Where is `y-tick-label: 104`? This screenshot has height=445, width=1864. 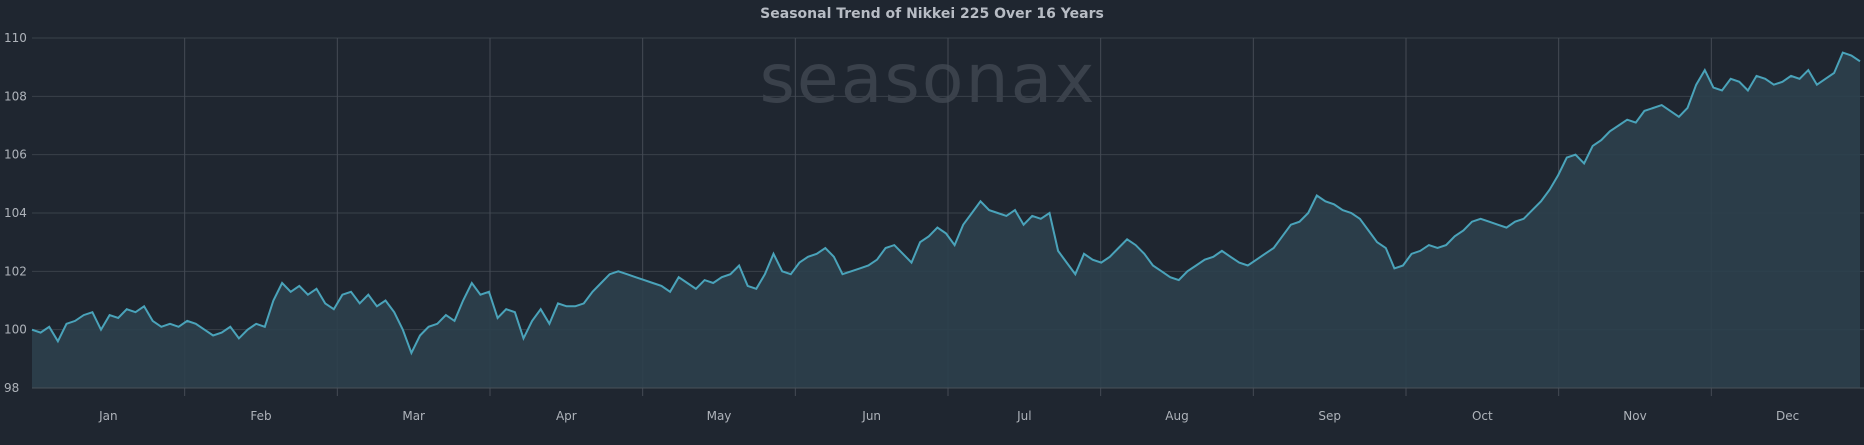 y-tick-label: 104 is located at coordinates (15, 213).